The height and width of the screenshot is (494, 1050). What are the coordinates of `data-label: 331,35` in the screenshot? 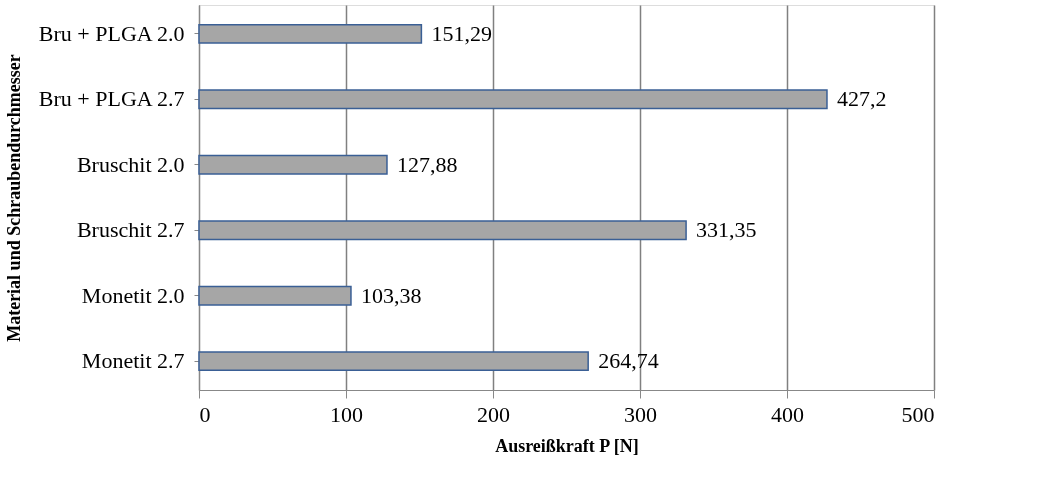 It's located at (726, 230).